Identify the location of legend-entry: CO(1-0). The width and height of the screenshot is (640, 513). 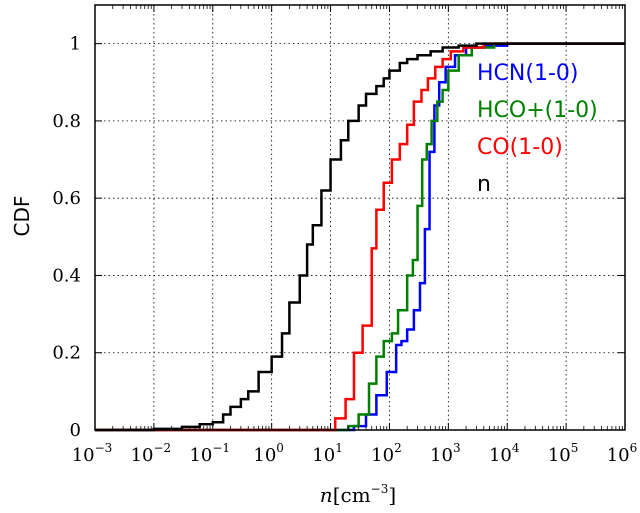
(520, 147).